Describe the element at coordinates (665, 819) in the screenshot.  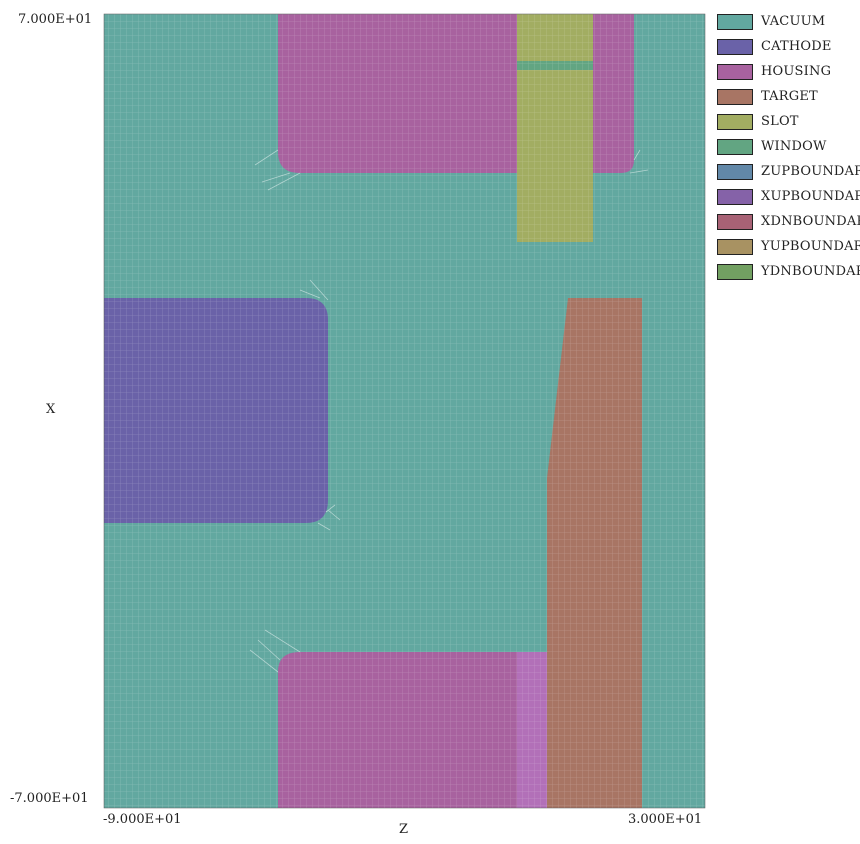
I see `x-max-label: 3.000E+01` at that location.